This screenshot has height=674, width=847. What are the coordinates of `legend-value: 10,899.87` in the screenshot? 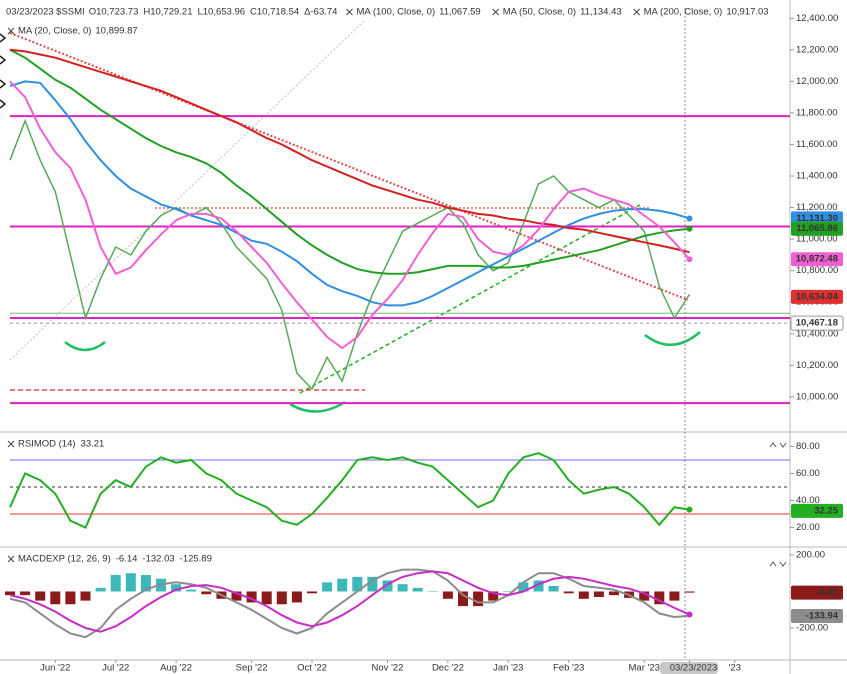 It's located at (116, 31).